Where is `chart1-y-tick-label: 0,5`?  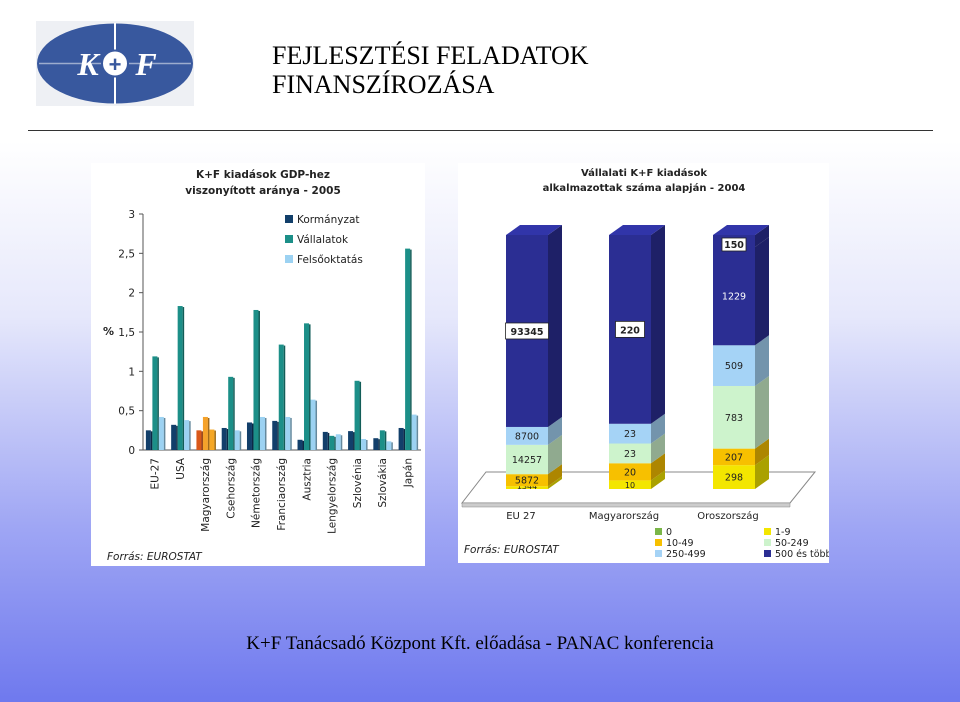
chart1-y-tick-label: 0,5 is located at coordinates (126, 412).